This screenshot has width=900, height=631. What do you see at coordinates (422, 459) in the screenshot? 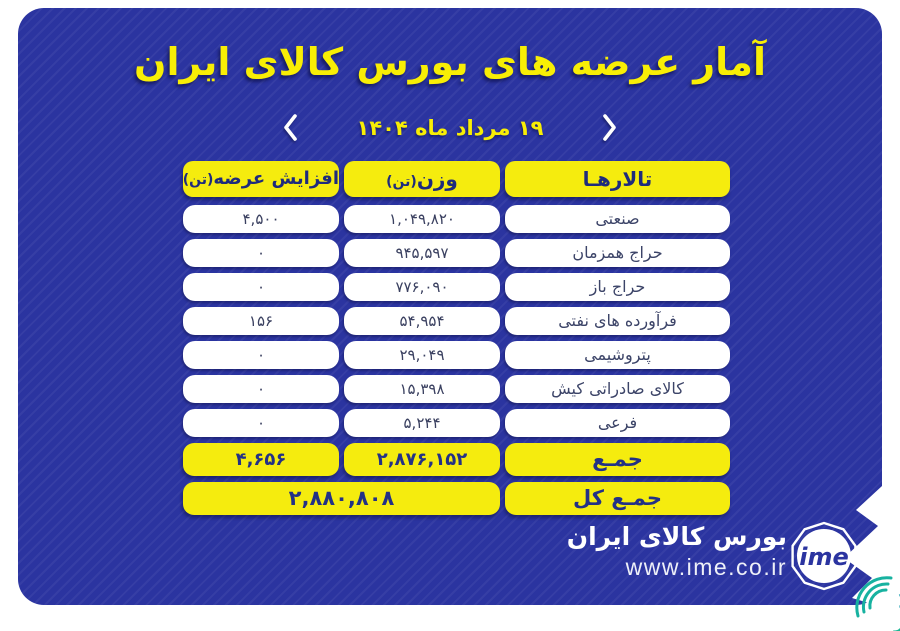
I see `total-weight: ۲,۸۷۶,۱۵۲` at bounding box center [422, 459].